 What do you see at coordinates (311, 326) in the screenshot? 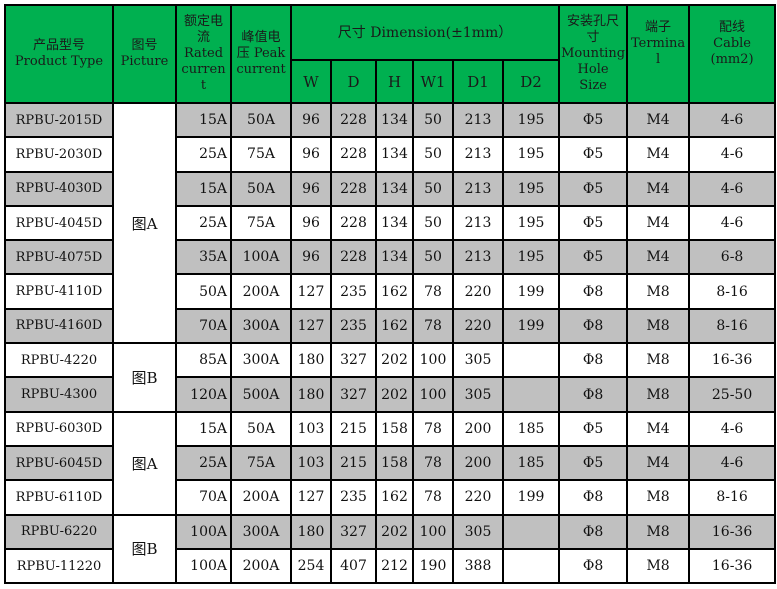
I see `cell-w: 127` at bounding box center [311, 326].